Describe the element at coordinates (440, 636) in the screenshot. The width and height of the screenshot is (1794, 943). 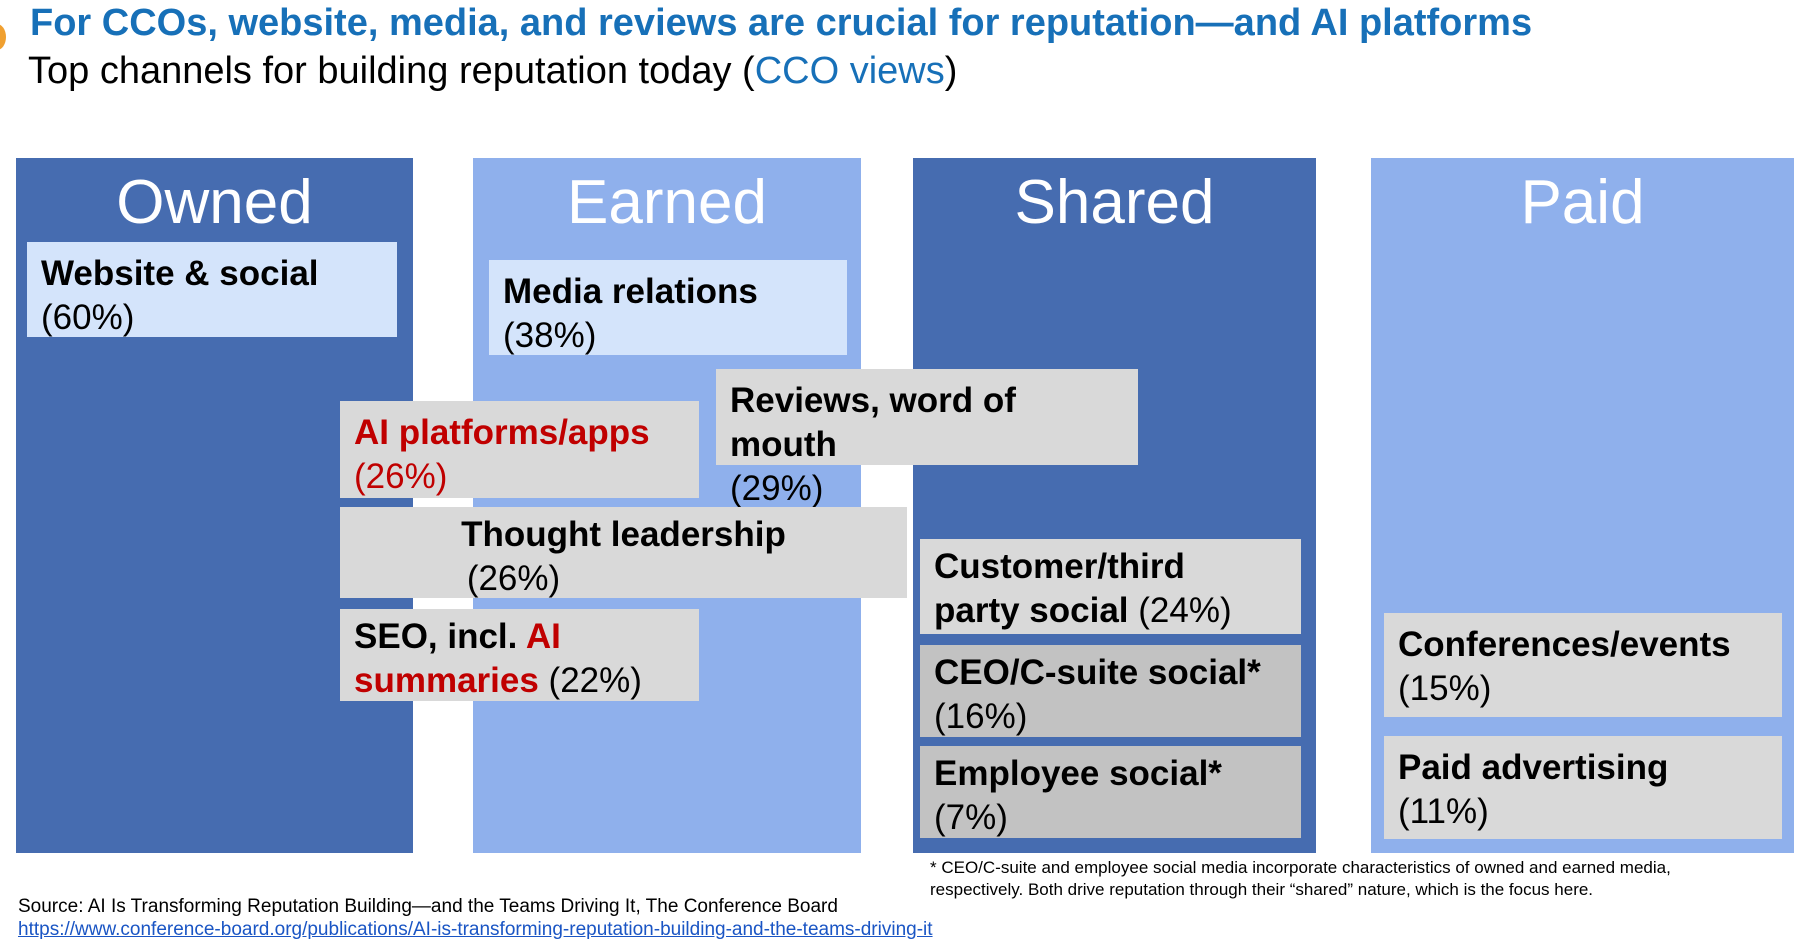
I see `seo-label-prefix: SEO, incl.` at that location.